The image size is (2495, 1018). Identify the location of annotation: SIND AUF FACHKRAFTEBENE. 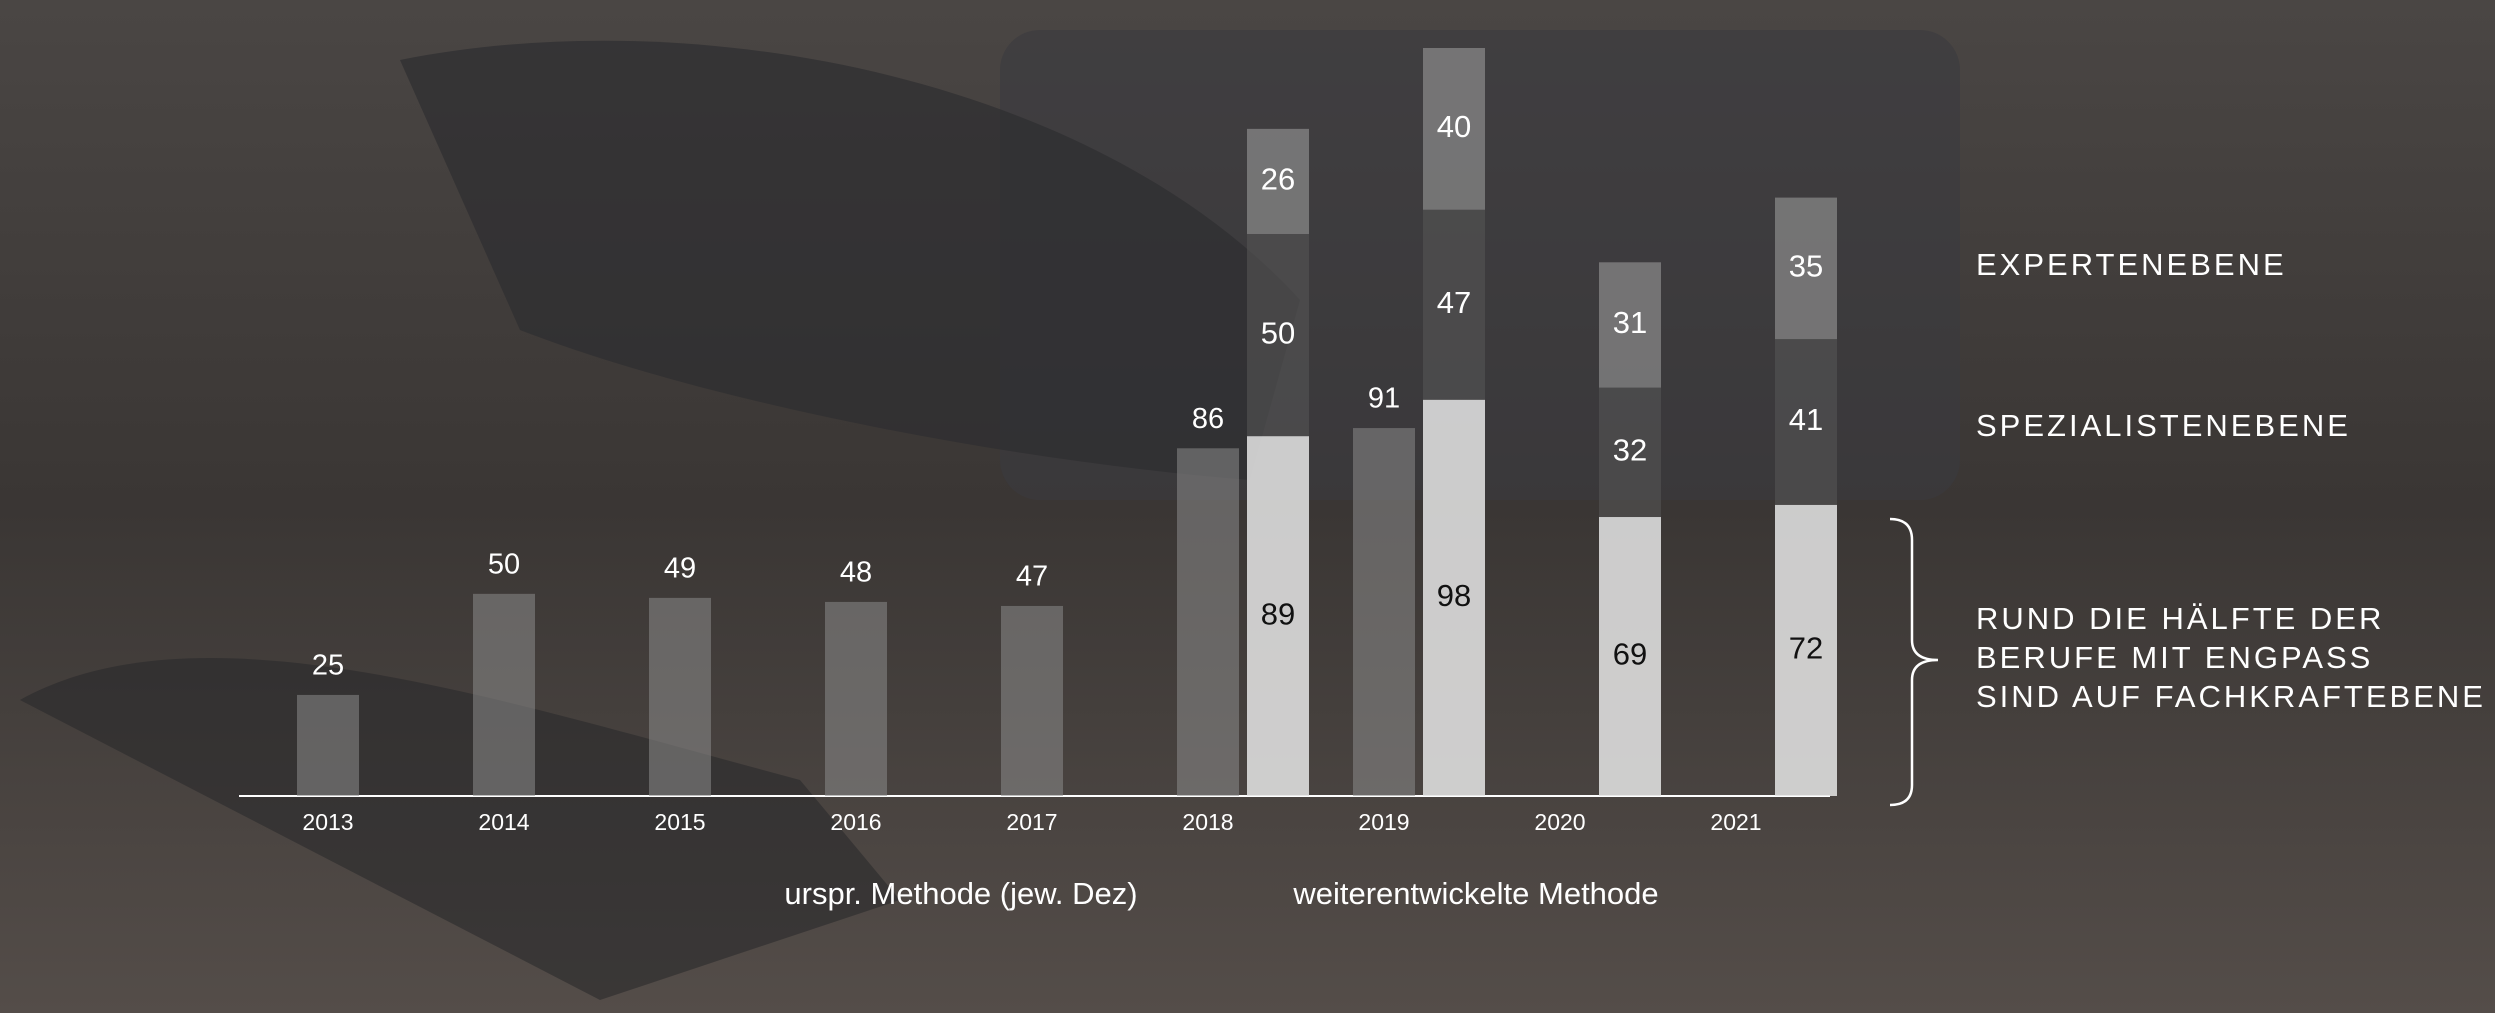
(2231, 696).